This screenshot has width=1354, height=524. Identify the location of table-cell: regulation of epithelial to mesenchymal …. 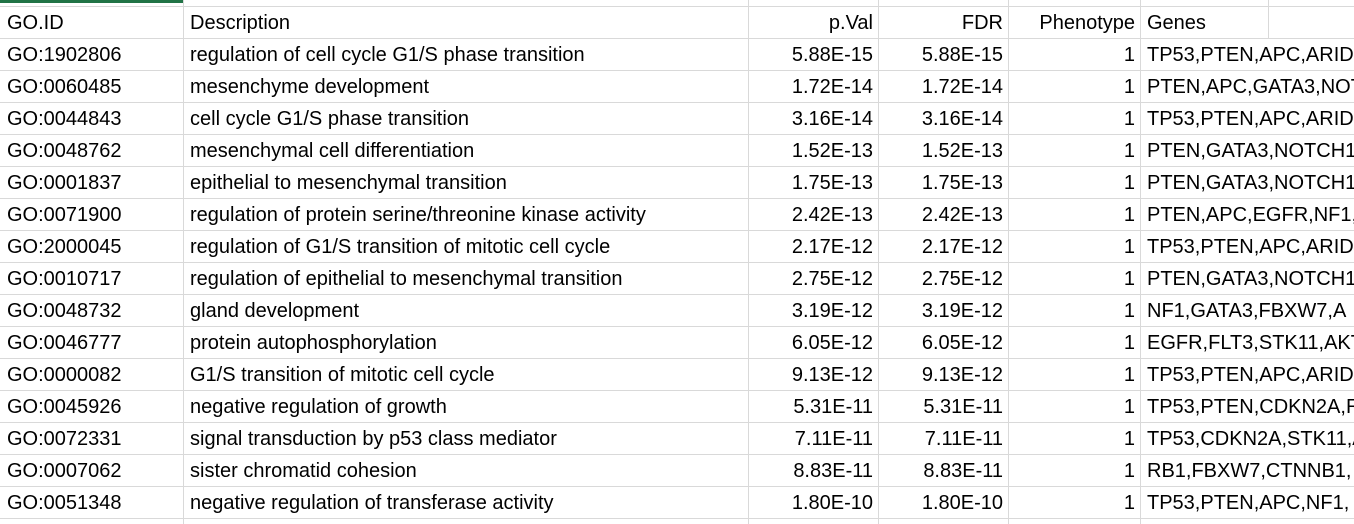
(406, 279).